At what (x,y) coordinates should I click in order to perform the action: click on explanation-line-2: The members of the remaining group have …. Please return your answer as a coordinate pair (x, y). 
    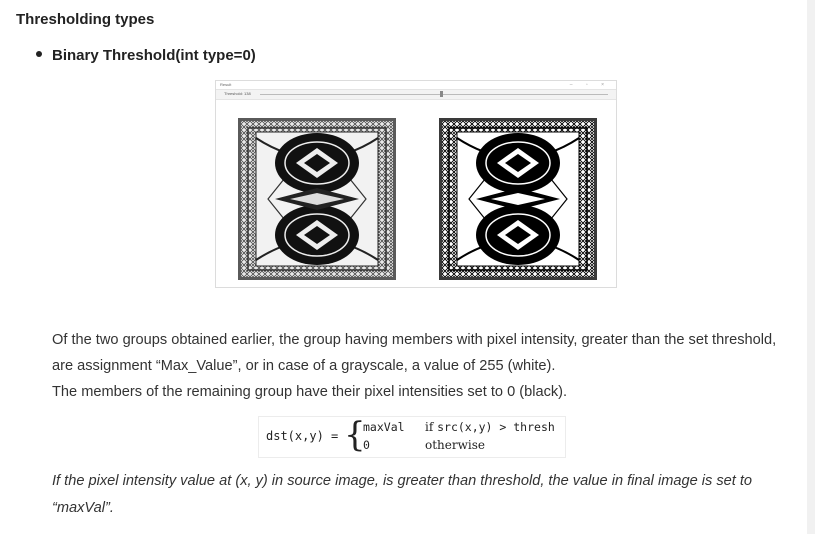
    Looking at the image, I should click on (310, 392).